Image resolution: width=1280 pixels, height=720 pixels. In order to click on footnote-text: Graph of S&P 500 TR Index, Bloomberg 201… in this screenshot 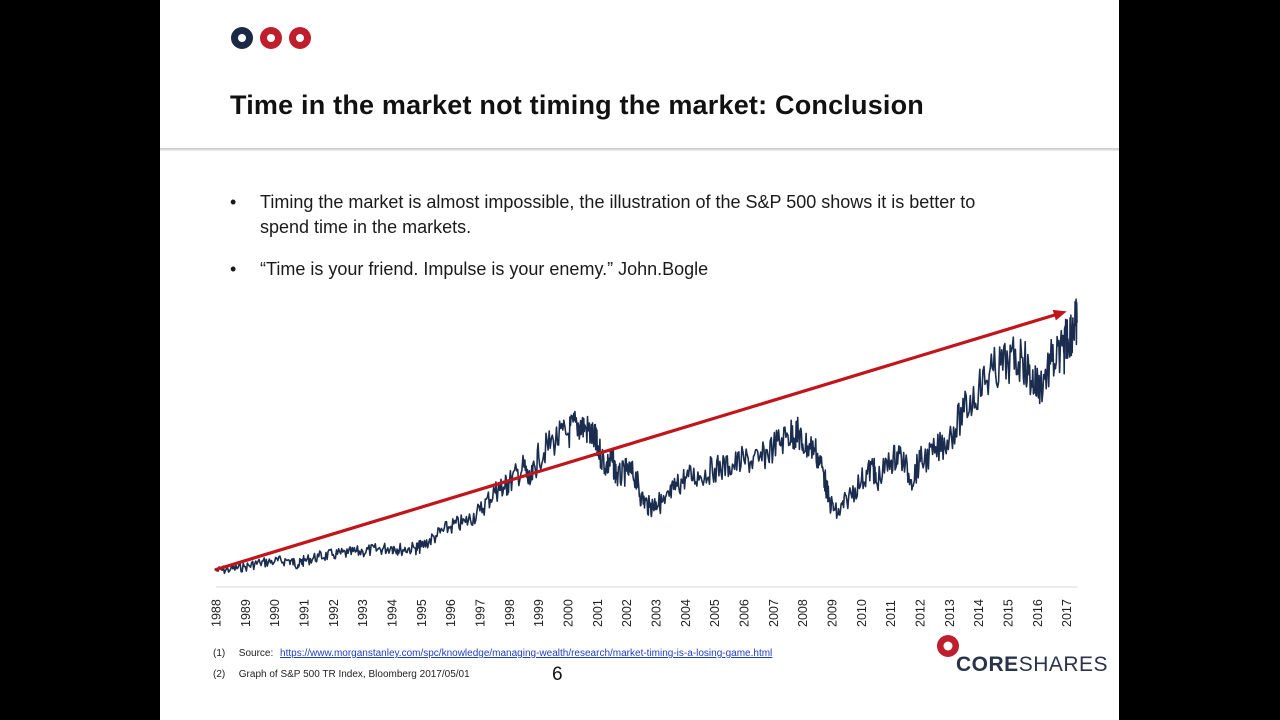, I will do `click(354, 674)`.